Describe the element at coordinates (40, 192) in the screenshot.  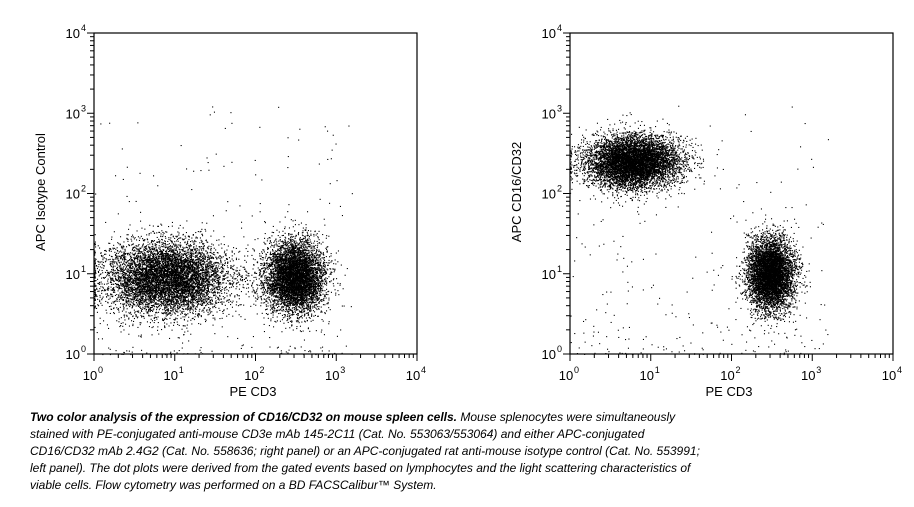
I see `left-y-axis-label: APC Isotype Control` at that location.